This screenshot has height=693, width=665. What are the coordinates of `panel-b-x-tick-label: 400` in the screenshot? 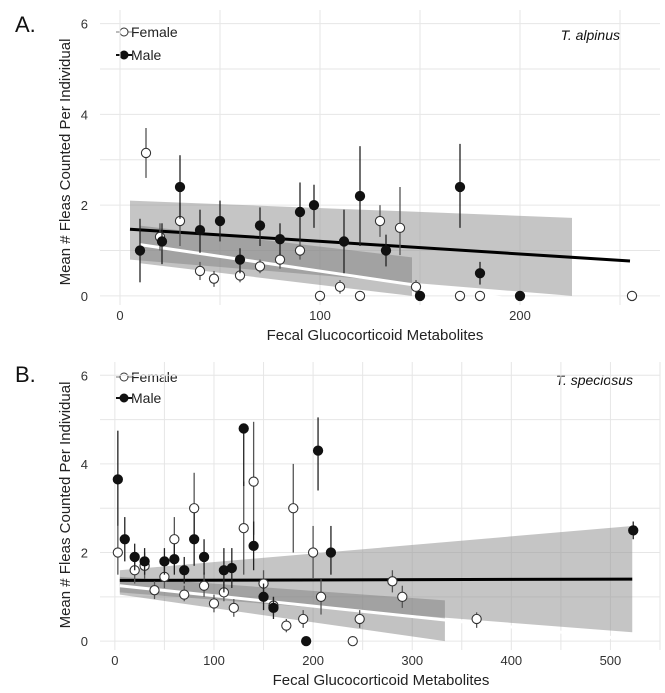 It's located at (511, 660).